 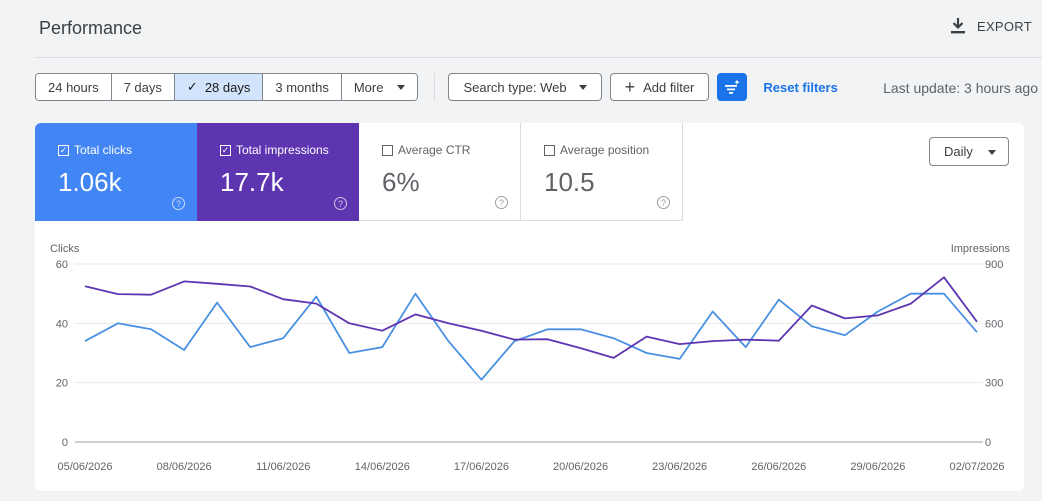 I want to click on x-tick-label: 20/06/2026, so click(x=580, y=467).